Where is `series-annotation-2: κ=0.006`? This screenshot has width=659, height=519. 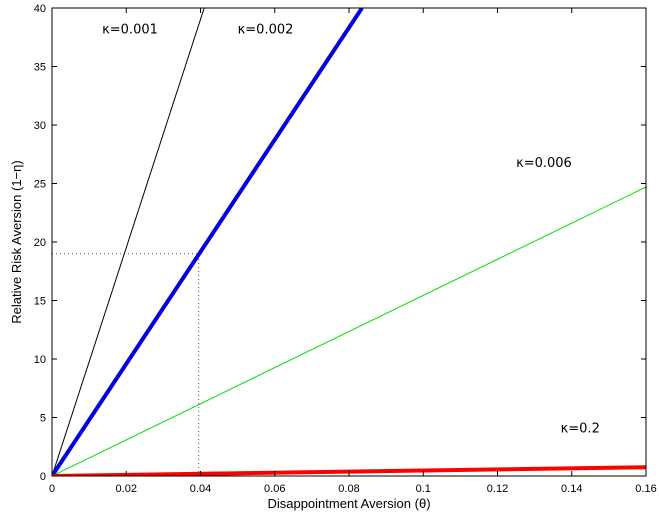 series-annotation-2: κ=0.006 is located at coordinates (544, 163).